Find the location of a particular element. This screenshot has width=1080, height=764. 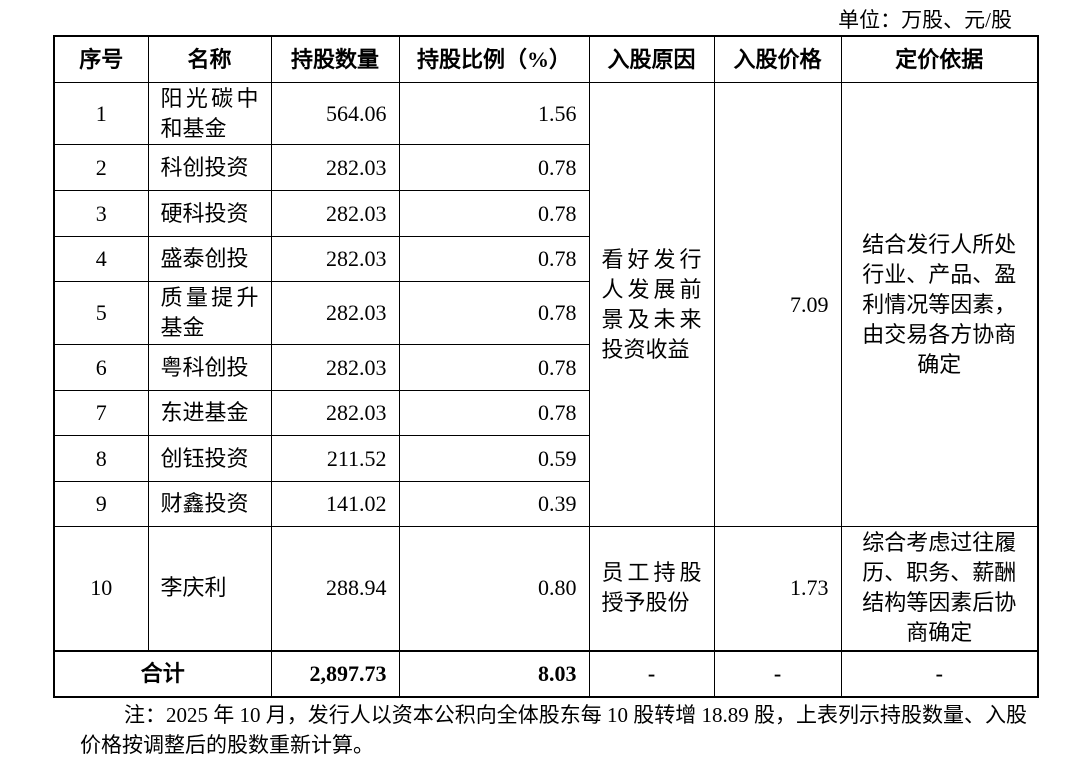

table-row: 8 创钰投资 211.52 0.59 is located at coordinates (545, 458).